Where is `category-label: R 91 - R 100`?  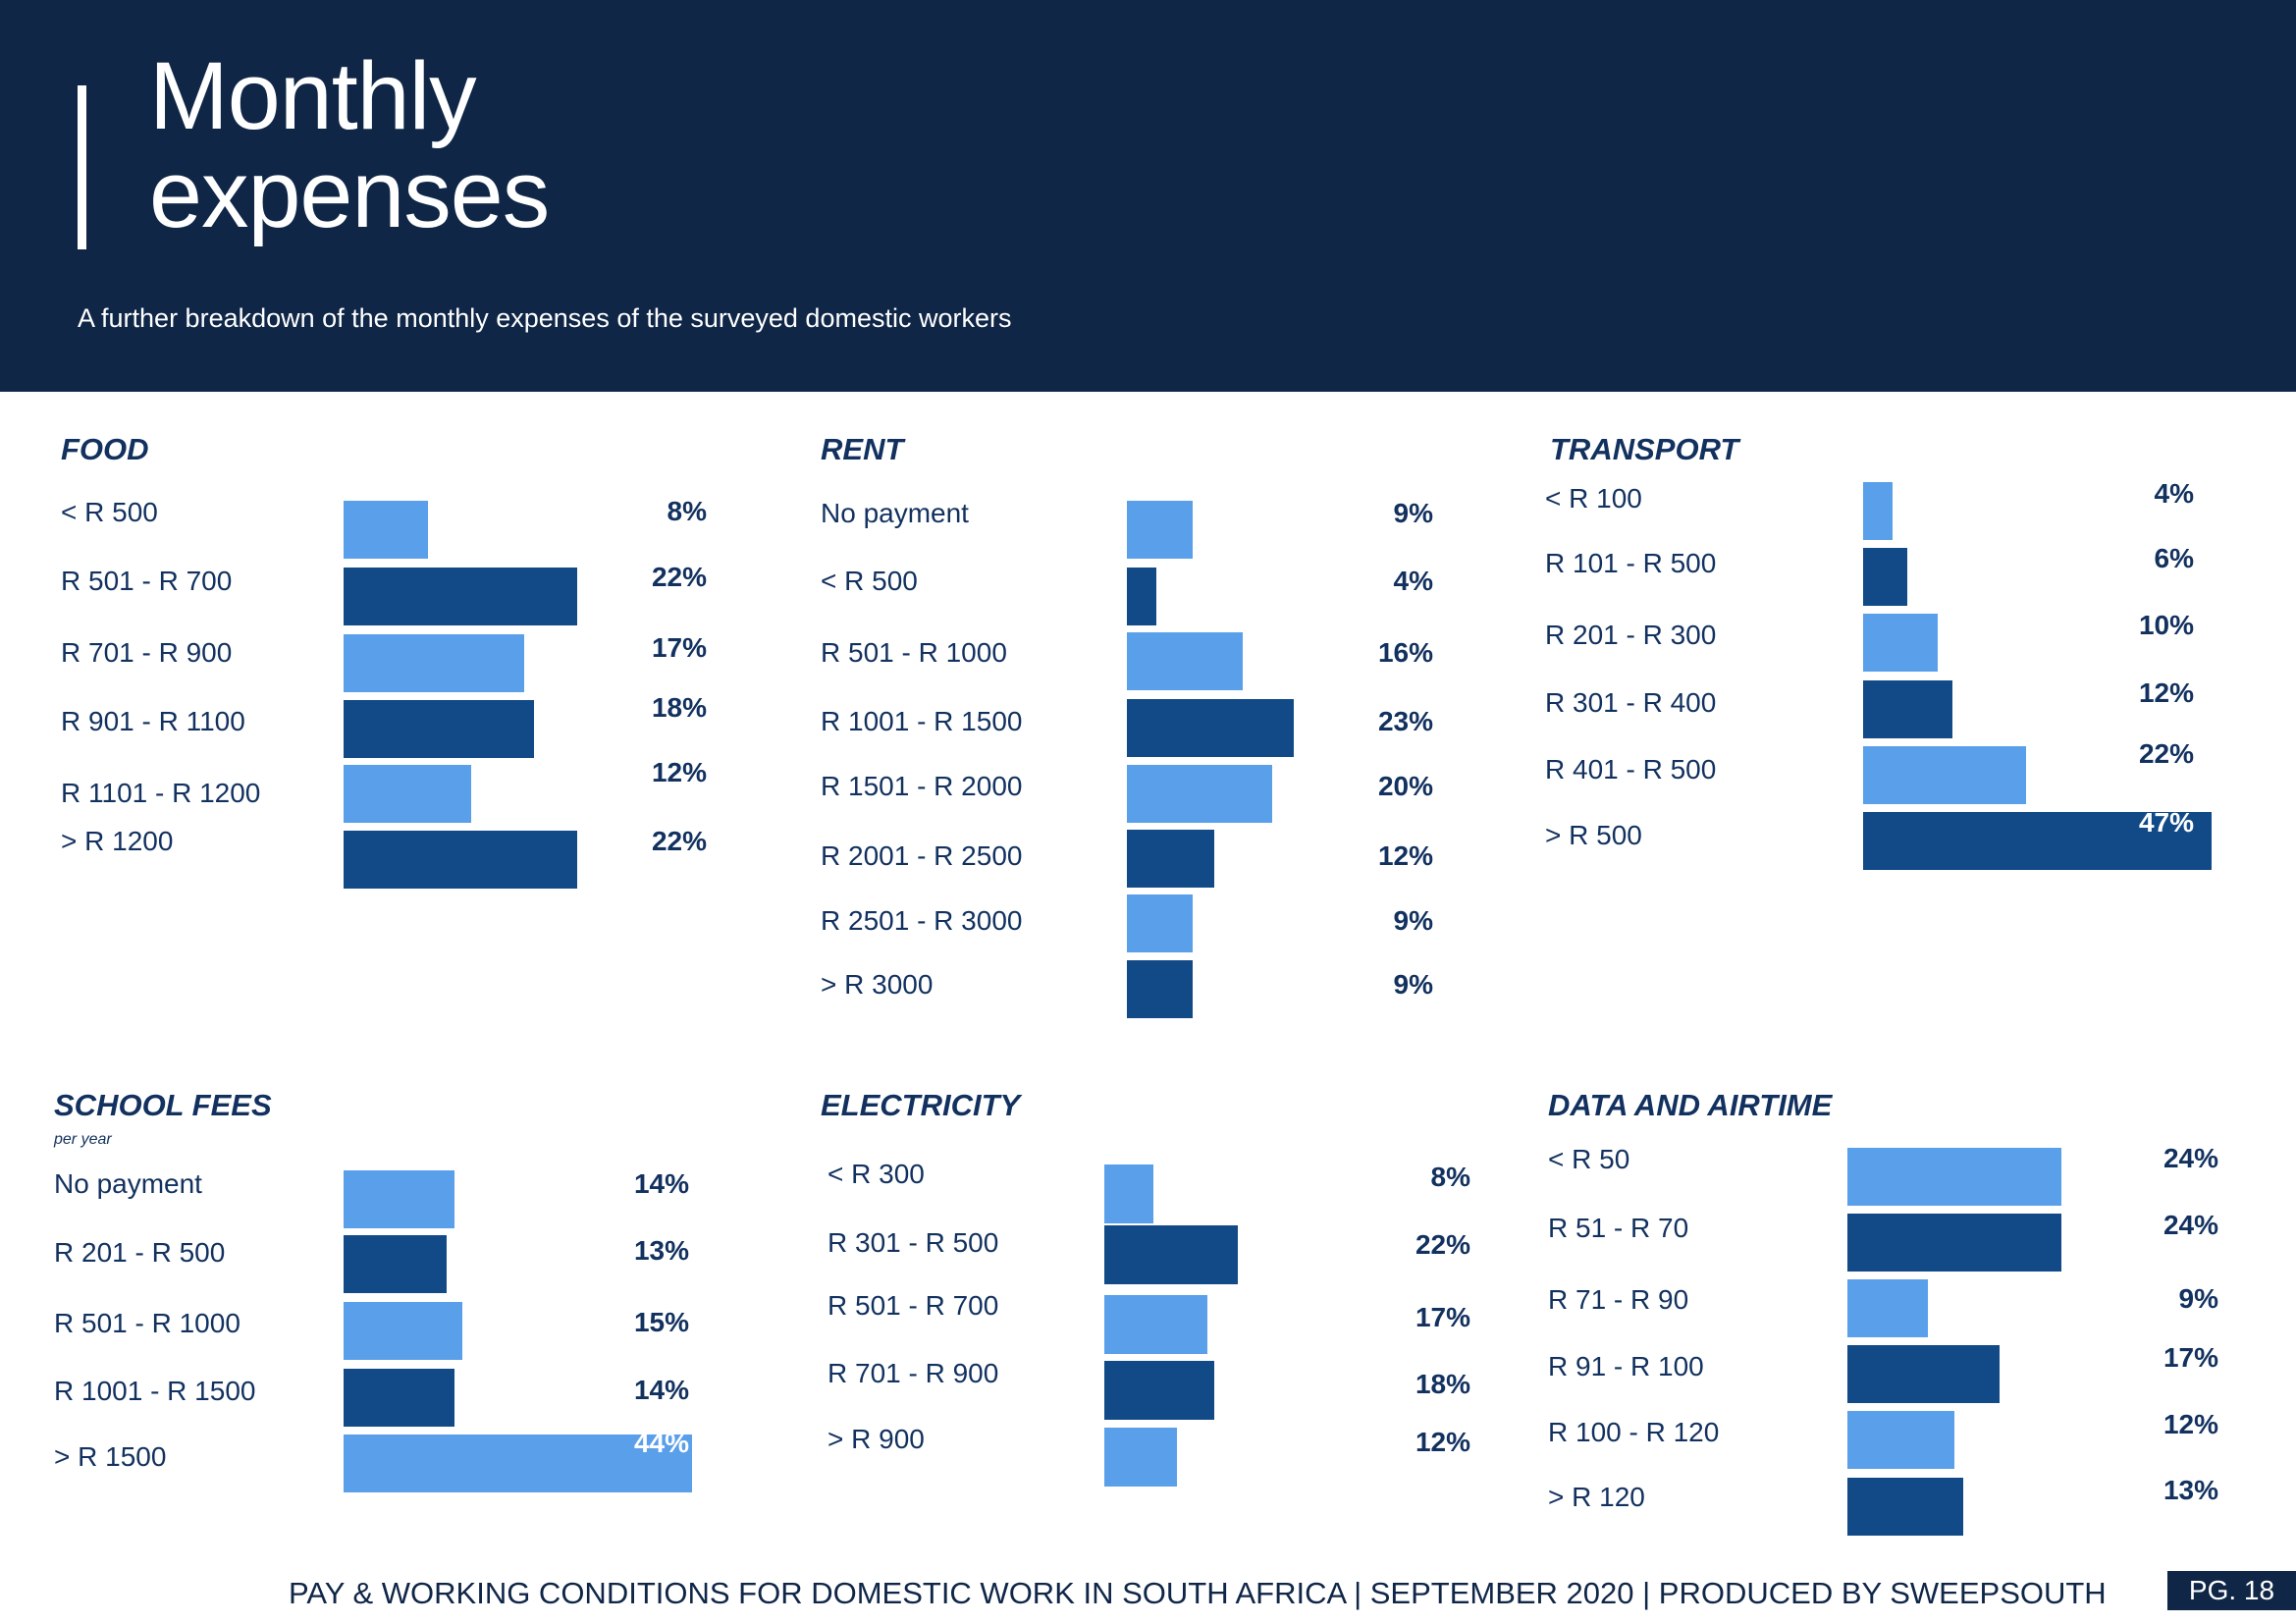 category-label: R 91 - R 100 is located at coordinates (1626, 1366).